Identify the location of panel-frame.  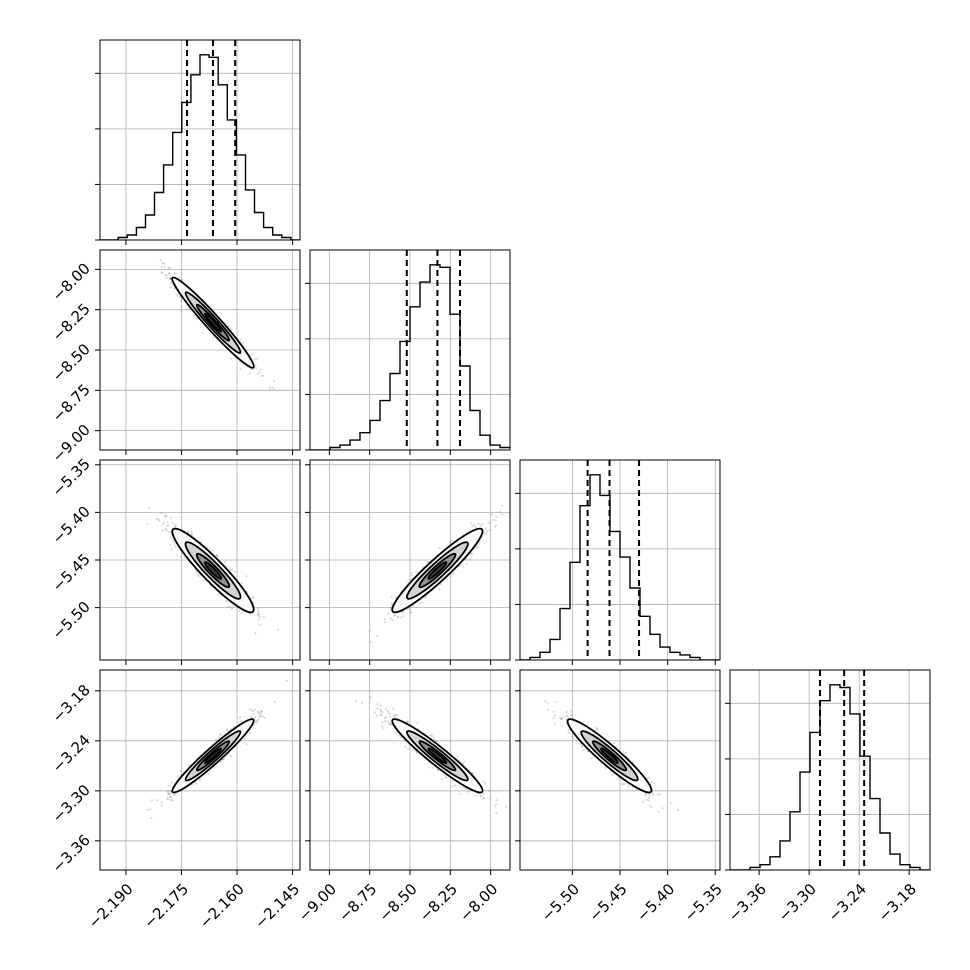
(200, 560).